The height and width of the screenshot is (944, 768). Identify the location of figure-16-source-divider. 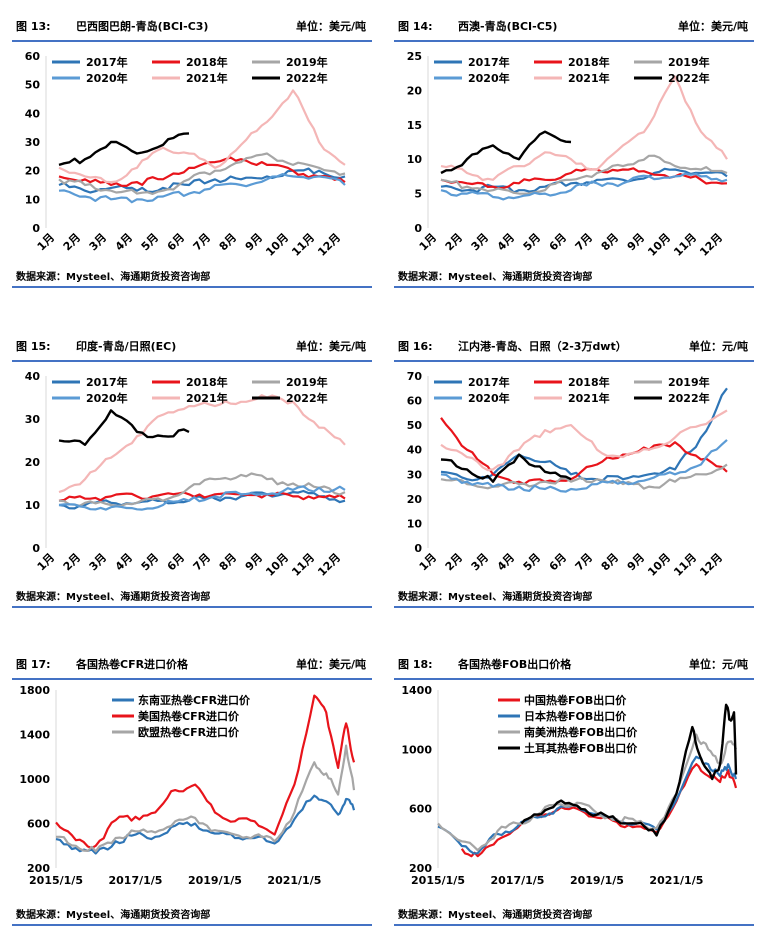
(574, 607).